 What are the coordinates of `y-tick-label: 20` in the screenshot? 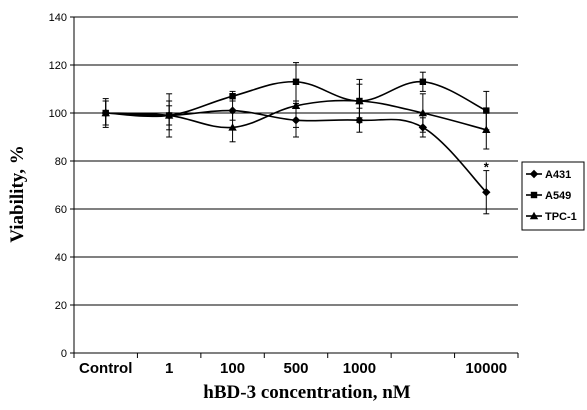 It's located at (61, 306).